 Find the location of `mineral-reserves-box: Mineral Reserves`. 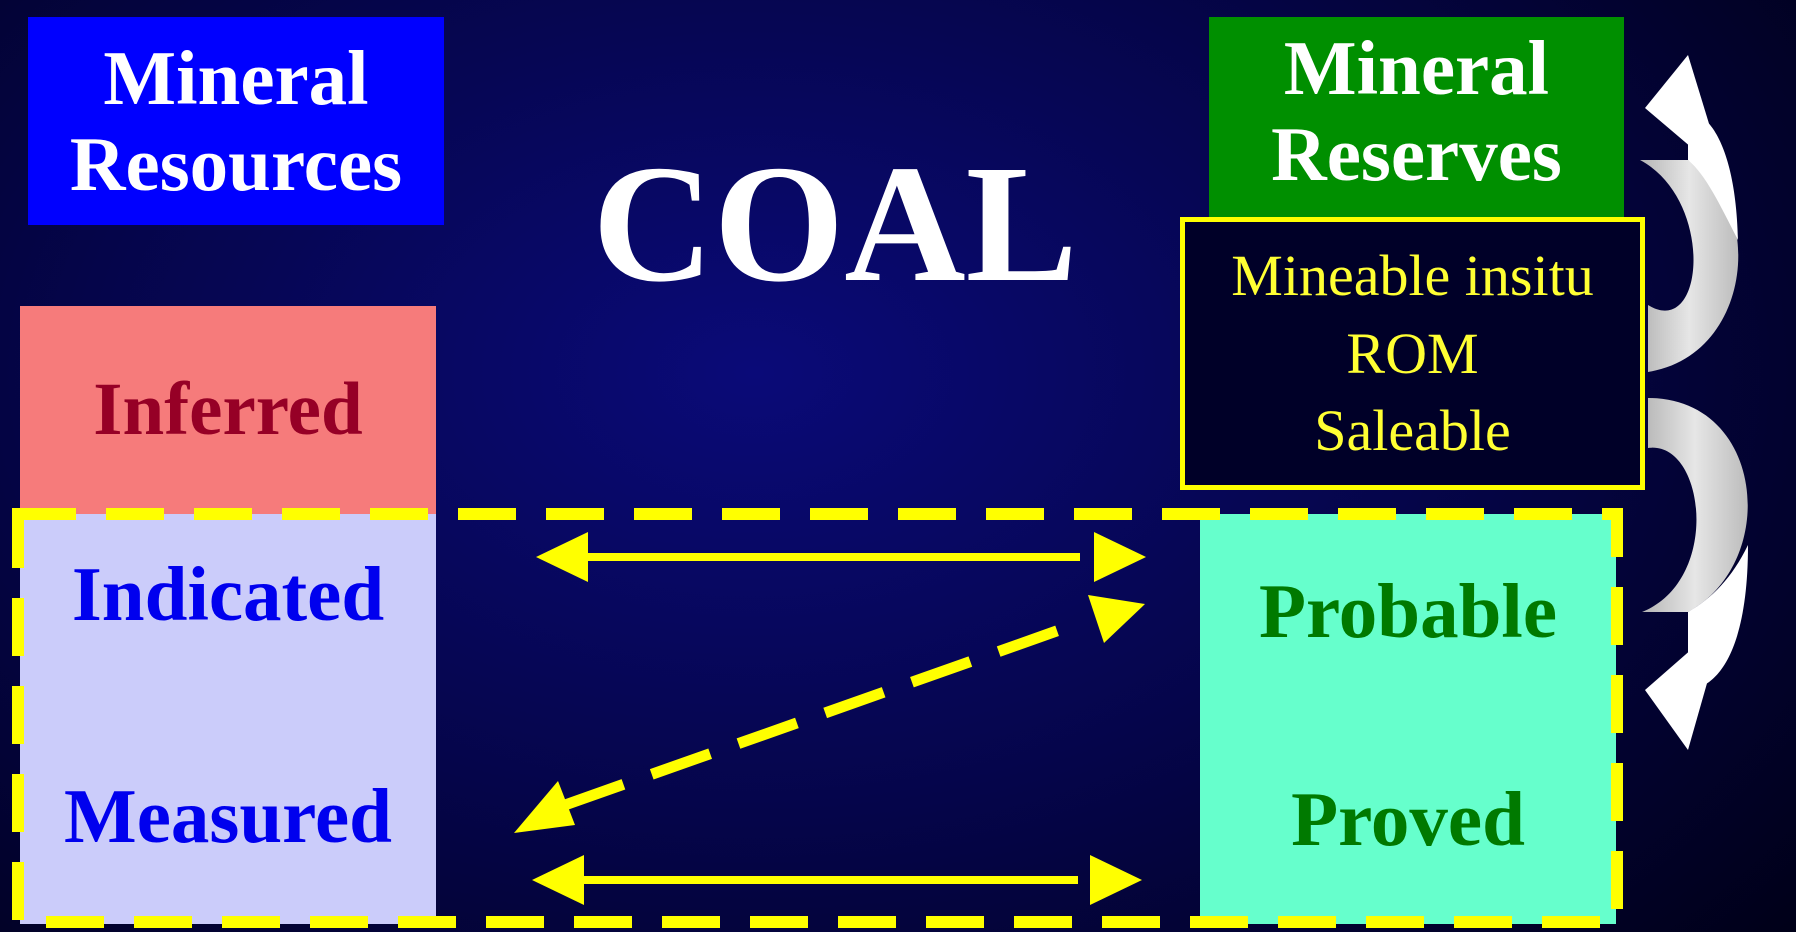

mineral-reserves-box: Mineral Reserves is located at coordinates (1416, 120).